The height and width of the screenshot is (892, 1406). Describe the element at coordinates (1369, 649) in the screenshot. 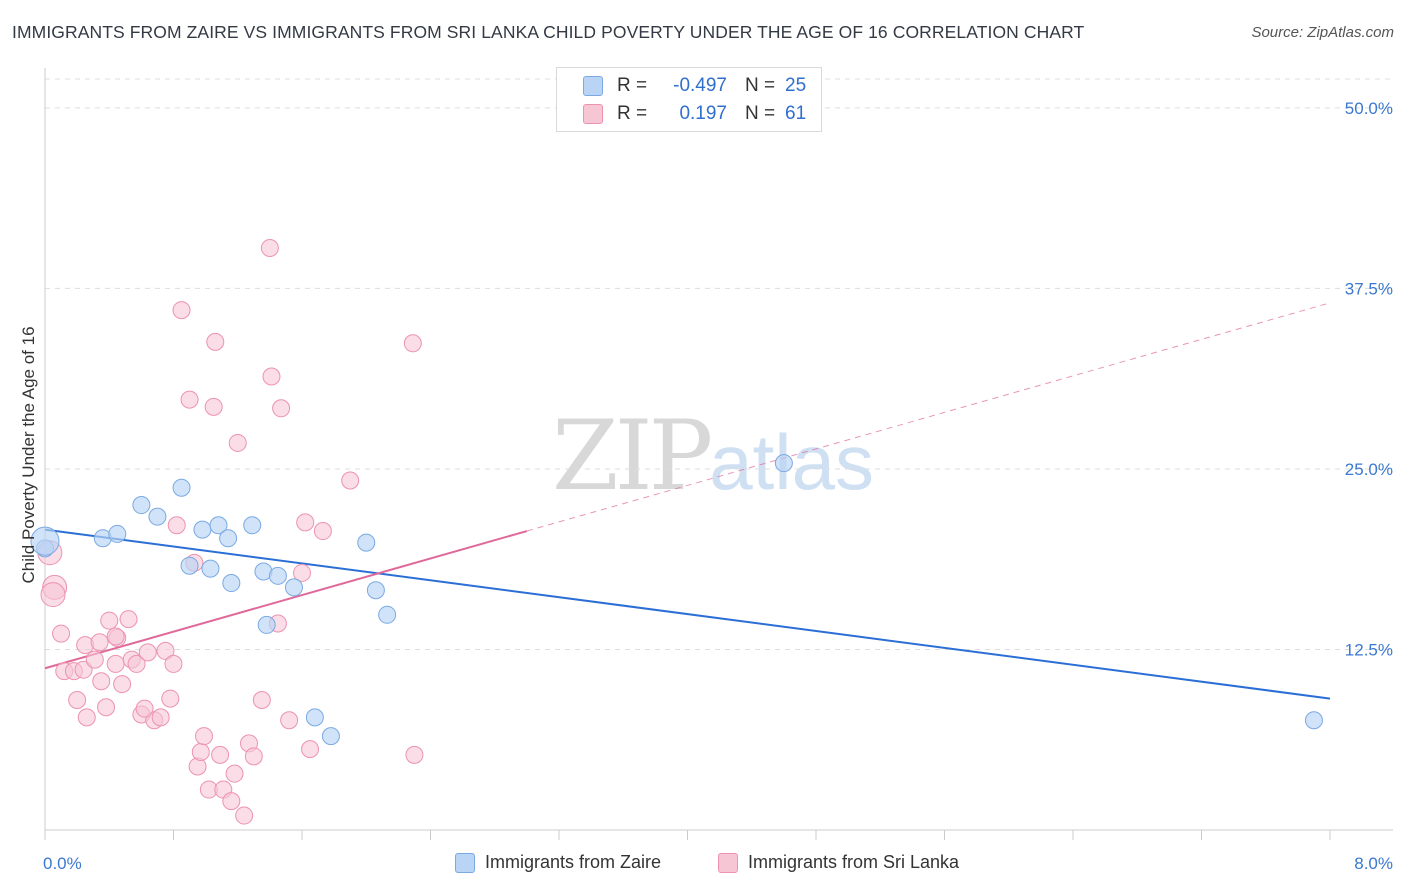

I see `y-tick-label: 12.5%` at that location.